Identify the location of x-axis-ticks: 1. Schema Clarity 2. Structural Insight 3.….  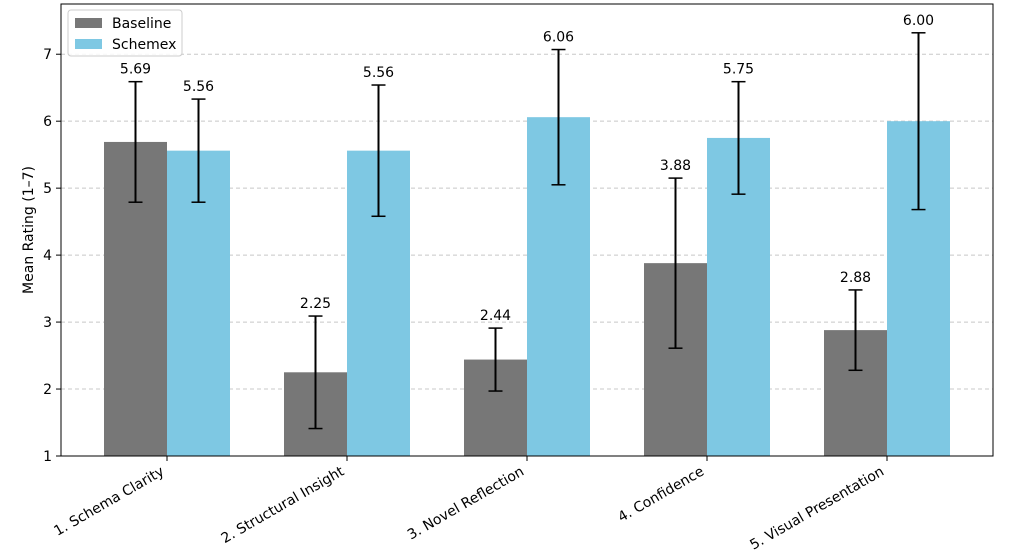
(469, 505).